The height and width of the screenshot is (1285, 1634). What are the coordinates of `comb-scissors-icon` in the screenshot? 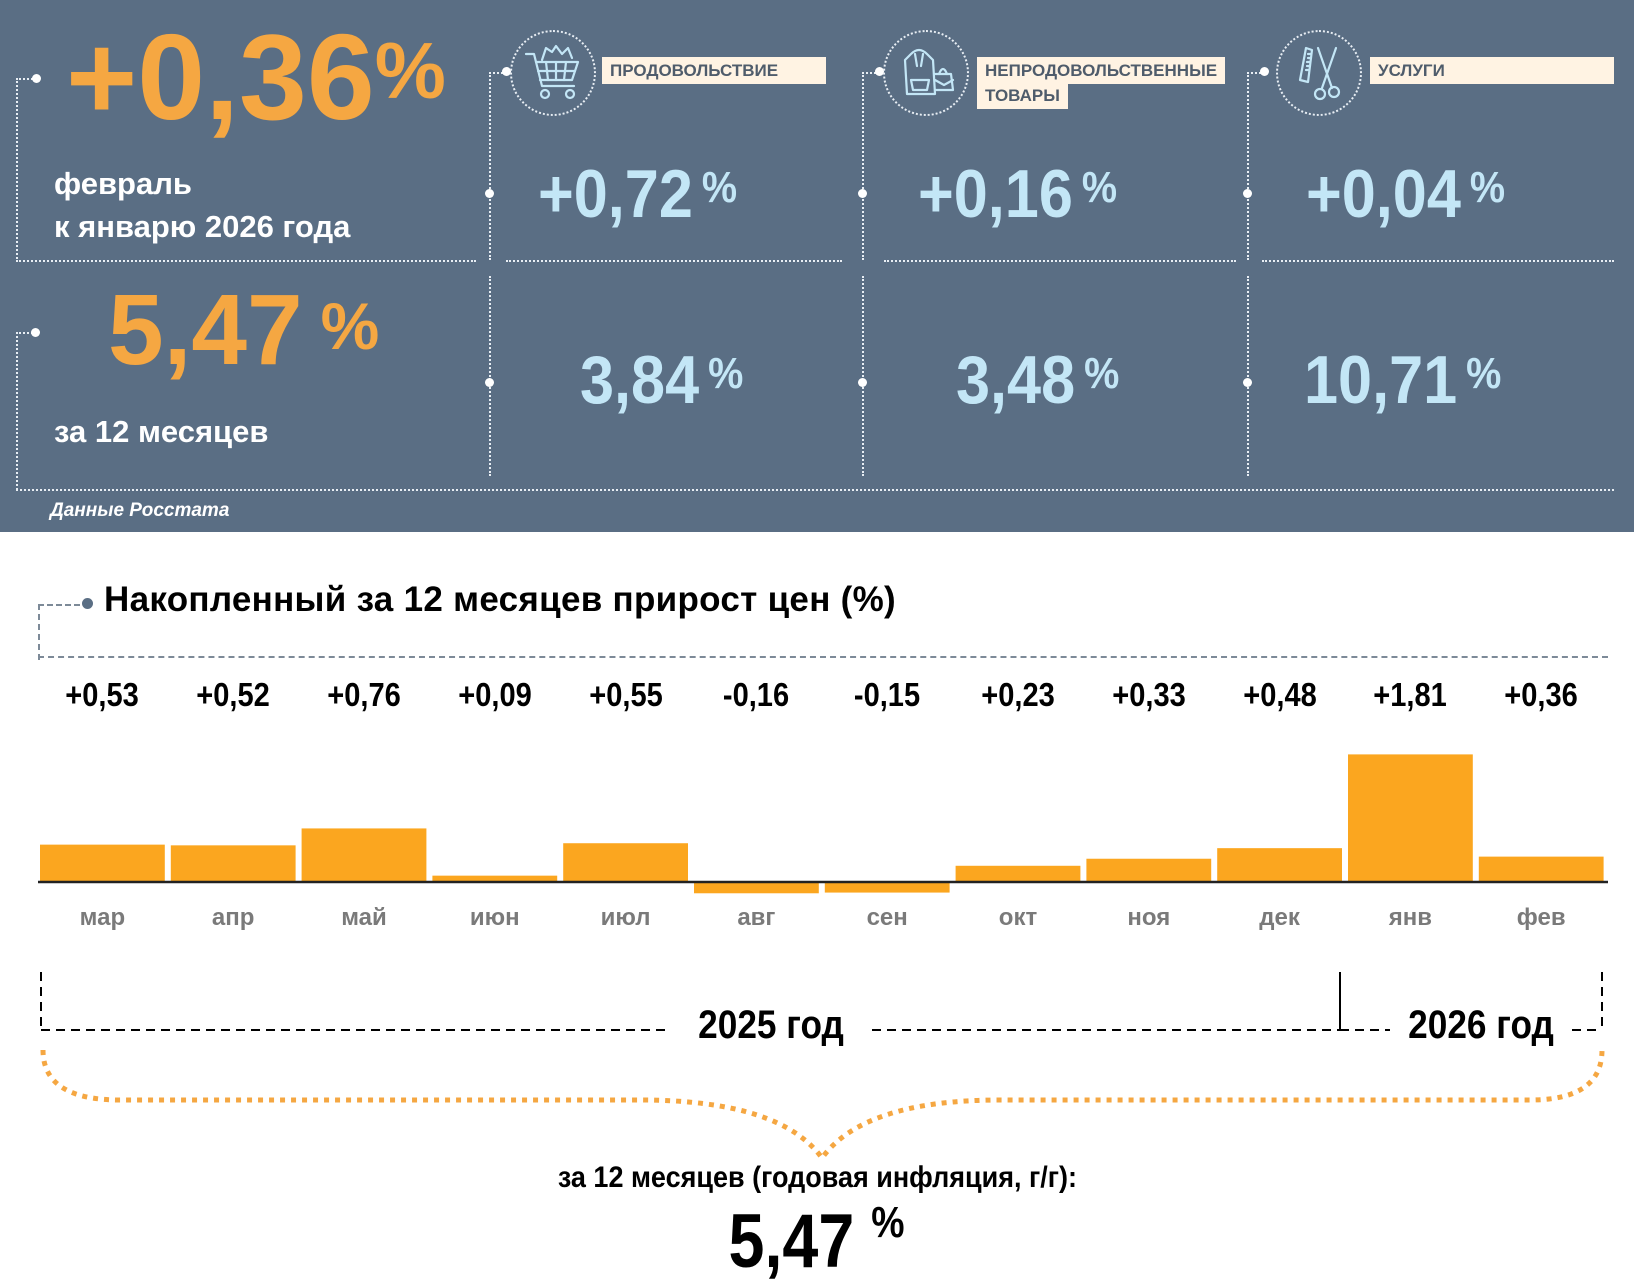 It's located at (1319, 73).